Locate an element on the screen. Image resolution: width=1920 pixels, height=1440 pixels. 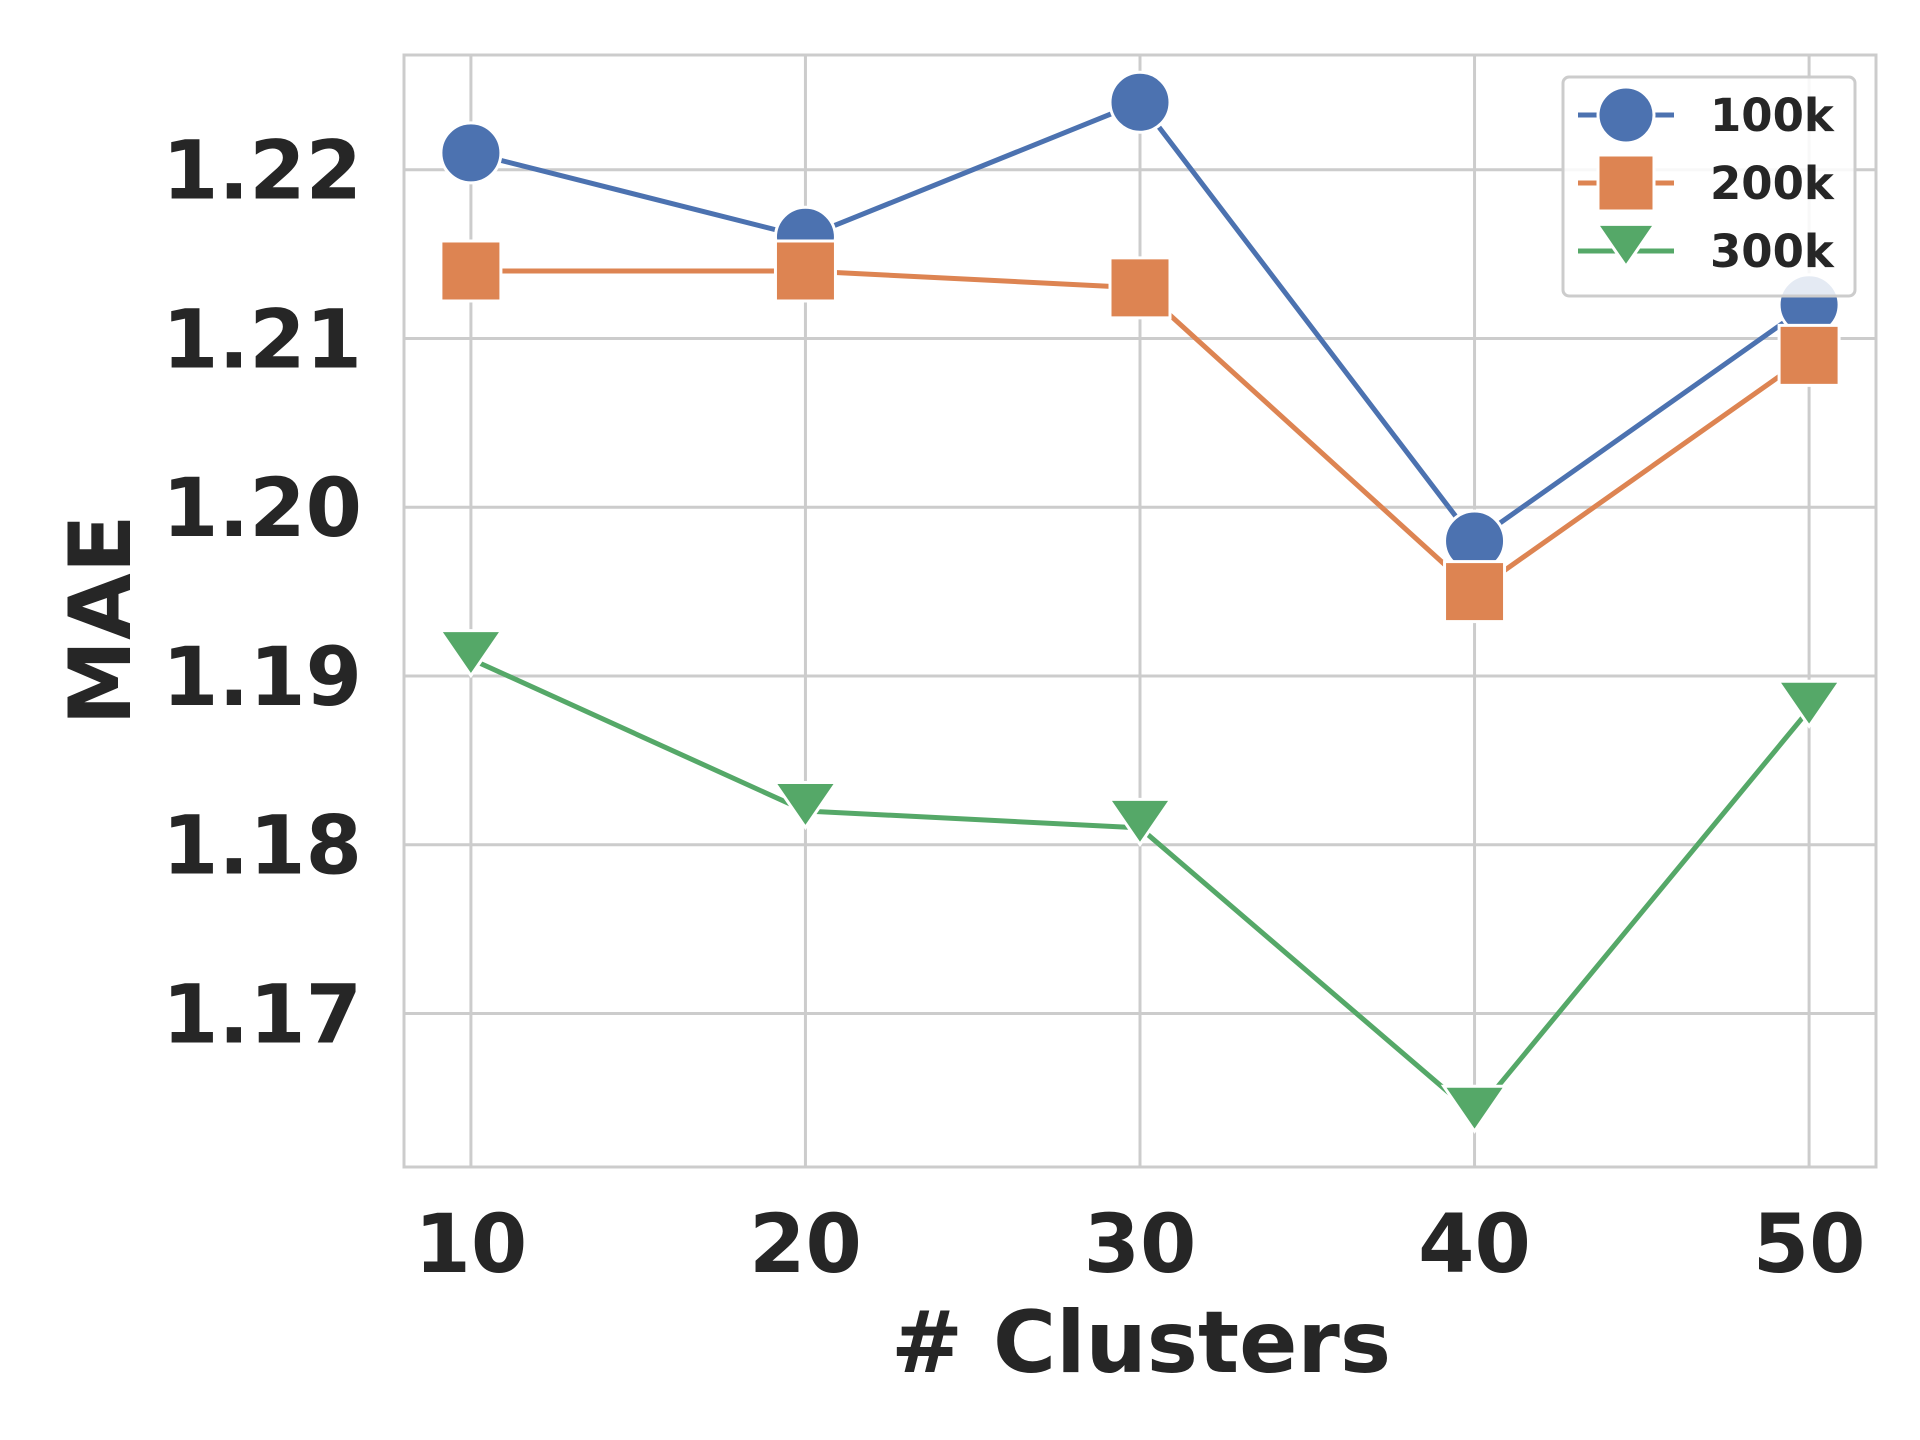
x-tick-label: 50 is located at coordinates (1809, 1245).